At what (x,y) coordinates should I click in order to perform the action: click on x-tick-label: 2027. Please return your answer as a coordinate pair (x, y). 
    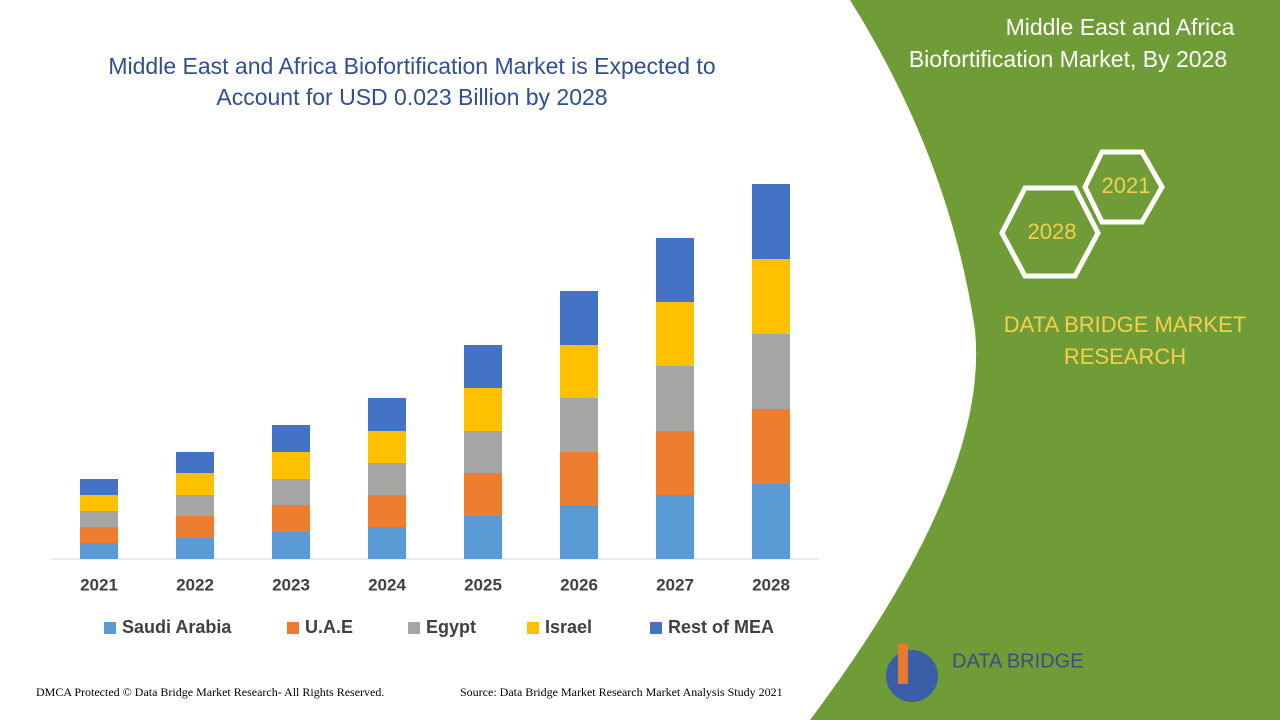
    Looking at the image, I should click on (675, 584).